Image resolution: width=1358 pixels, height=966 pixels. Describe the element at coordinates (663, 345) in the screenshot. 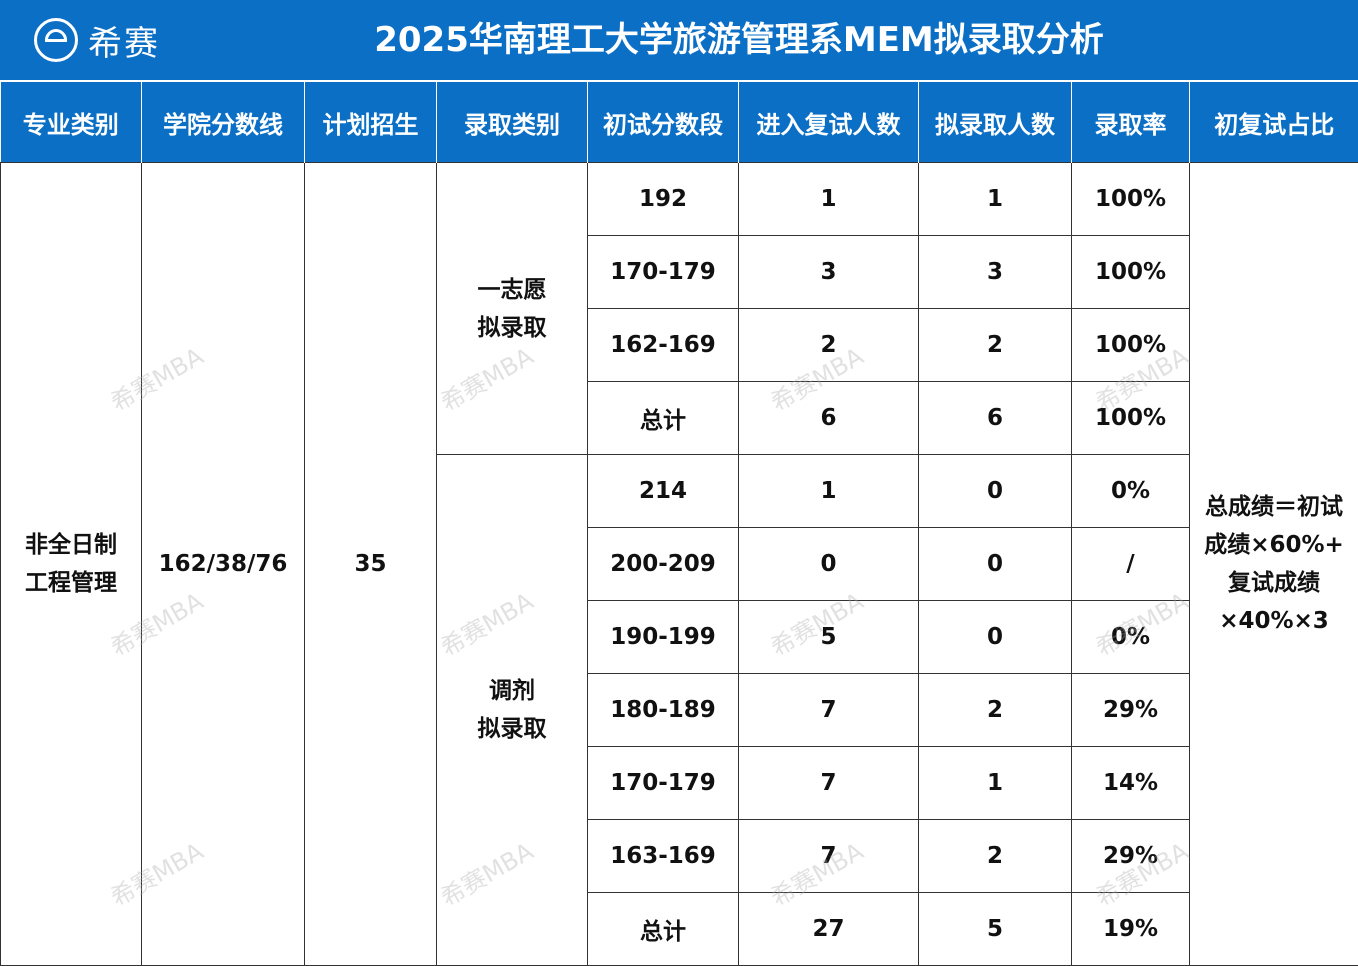

I see `score-range-cell: 162-169` at that location.